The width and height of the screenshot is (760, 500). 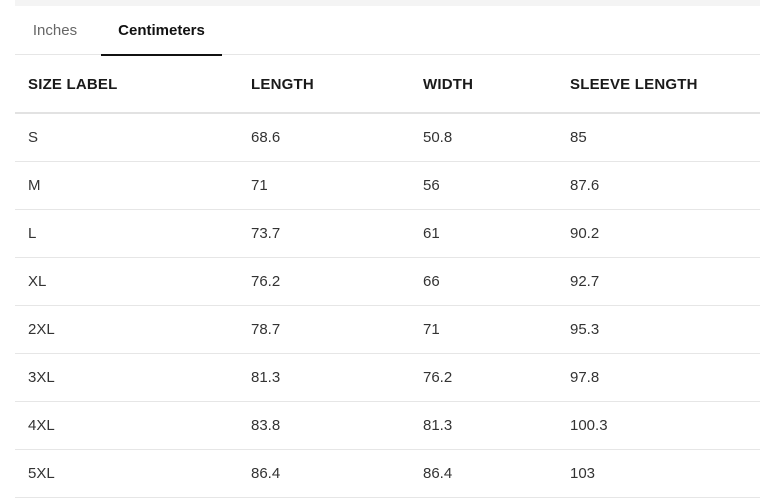 What do you see at coordinates (337, 185) in the screenshot?
I see `cell-length: 71` at bounding box center [337, 185].